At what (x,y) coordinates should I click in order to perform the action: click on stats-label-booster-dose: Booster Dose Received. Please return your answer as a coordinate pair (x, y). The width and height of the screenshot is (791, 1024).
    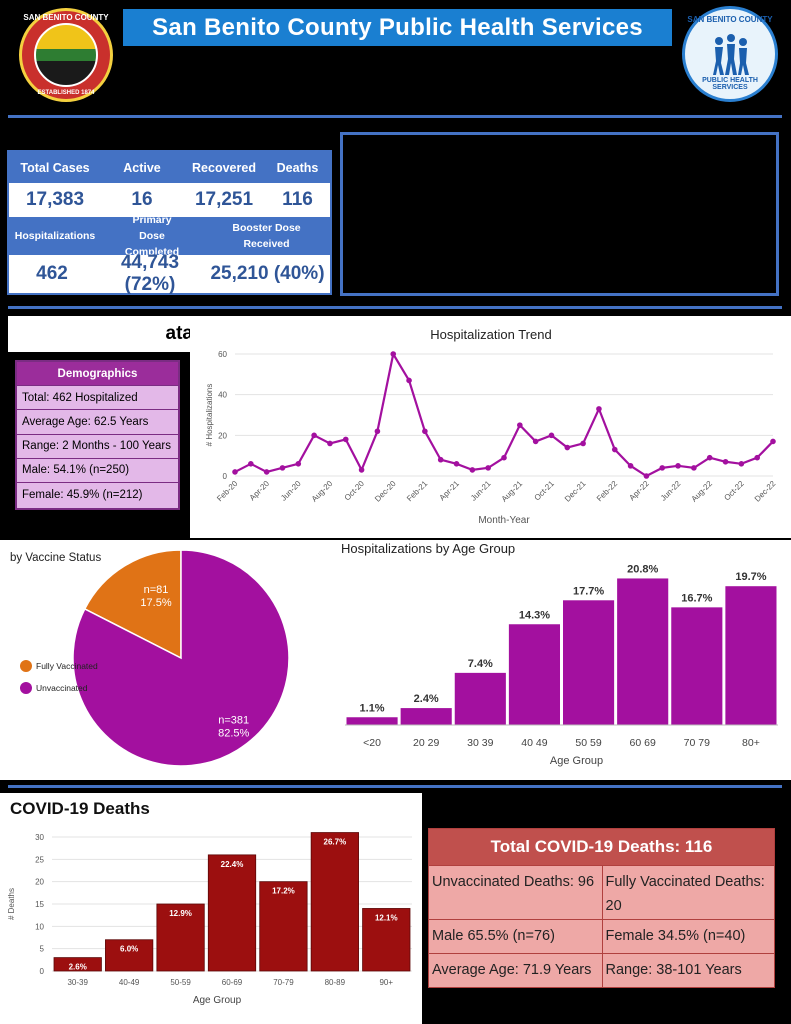
    Looking at the image, I should click on (266, 236).